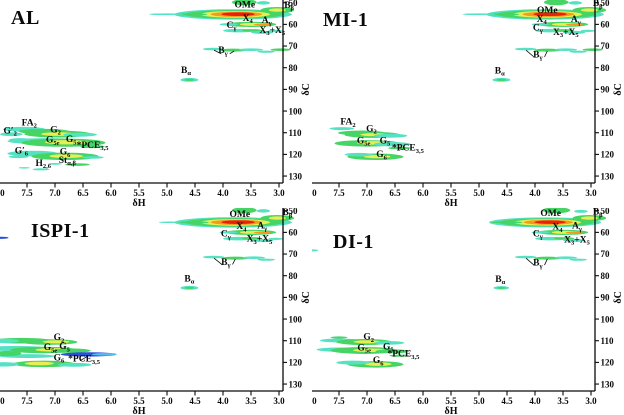  I want to click on peak-label: X3+X5, so click(272, 31).